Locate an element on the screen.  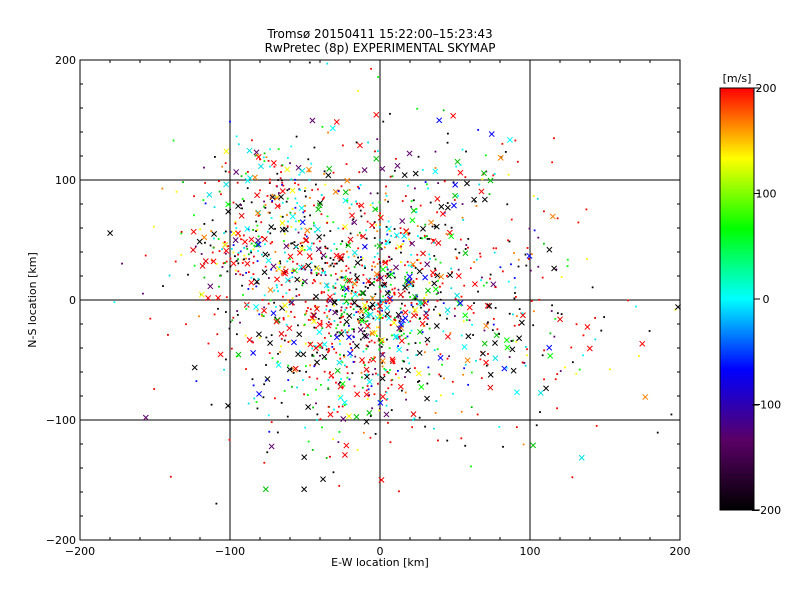
x-axis-label: E-W location [km] is located at coordinates (380, 562).